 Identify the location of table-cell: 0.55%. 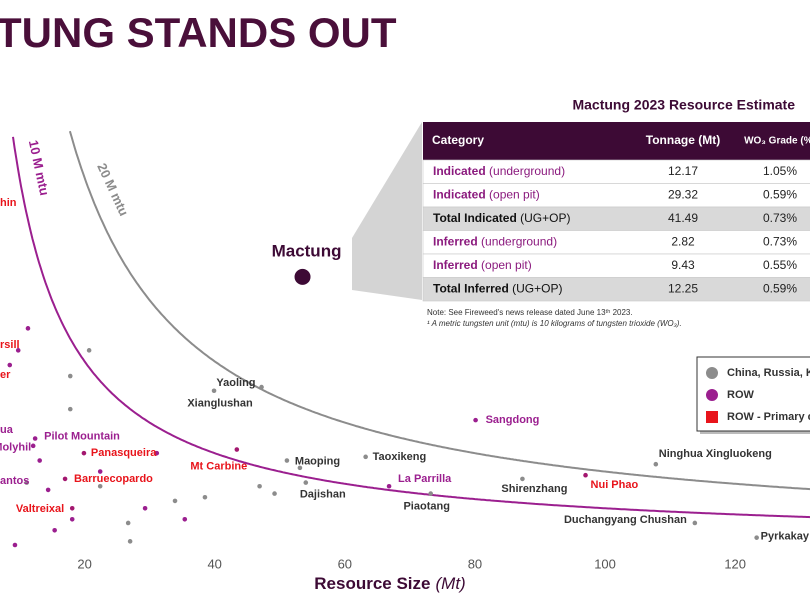
(780, 265).